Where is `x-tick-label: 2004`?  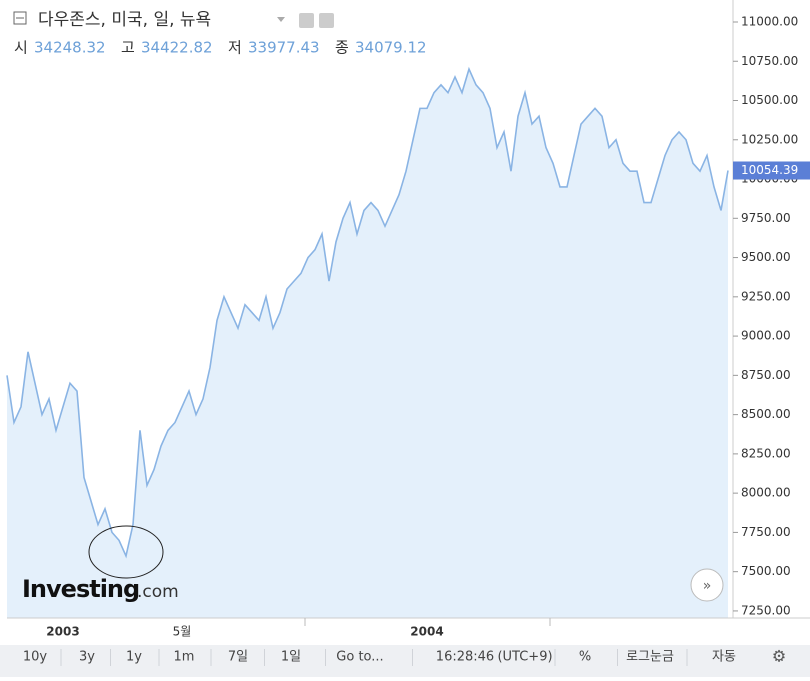
x-tick-label: 2004 is located at coordinates (426, 632).